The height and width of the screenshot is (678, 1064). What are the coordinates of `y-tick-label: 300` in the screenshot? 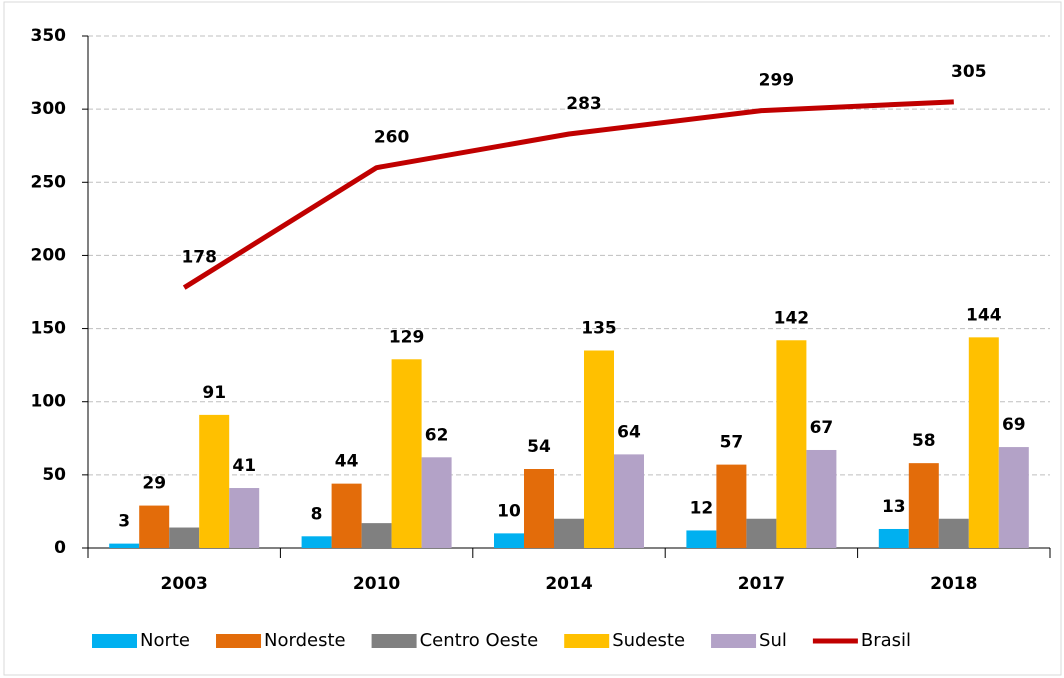 It's located at (49, 109).